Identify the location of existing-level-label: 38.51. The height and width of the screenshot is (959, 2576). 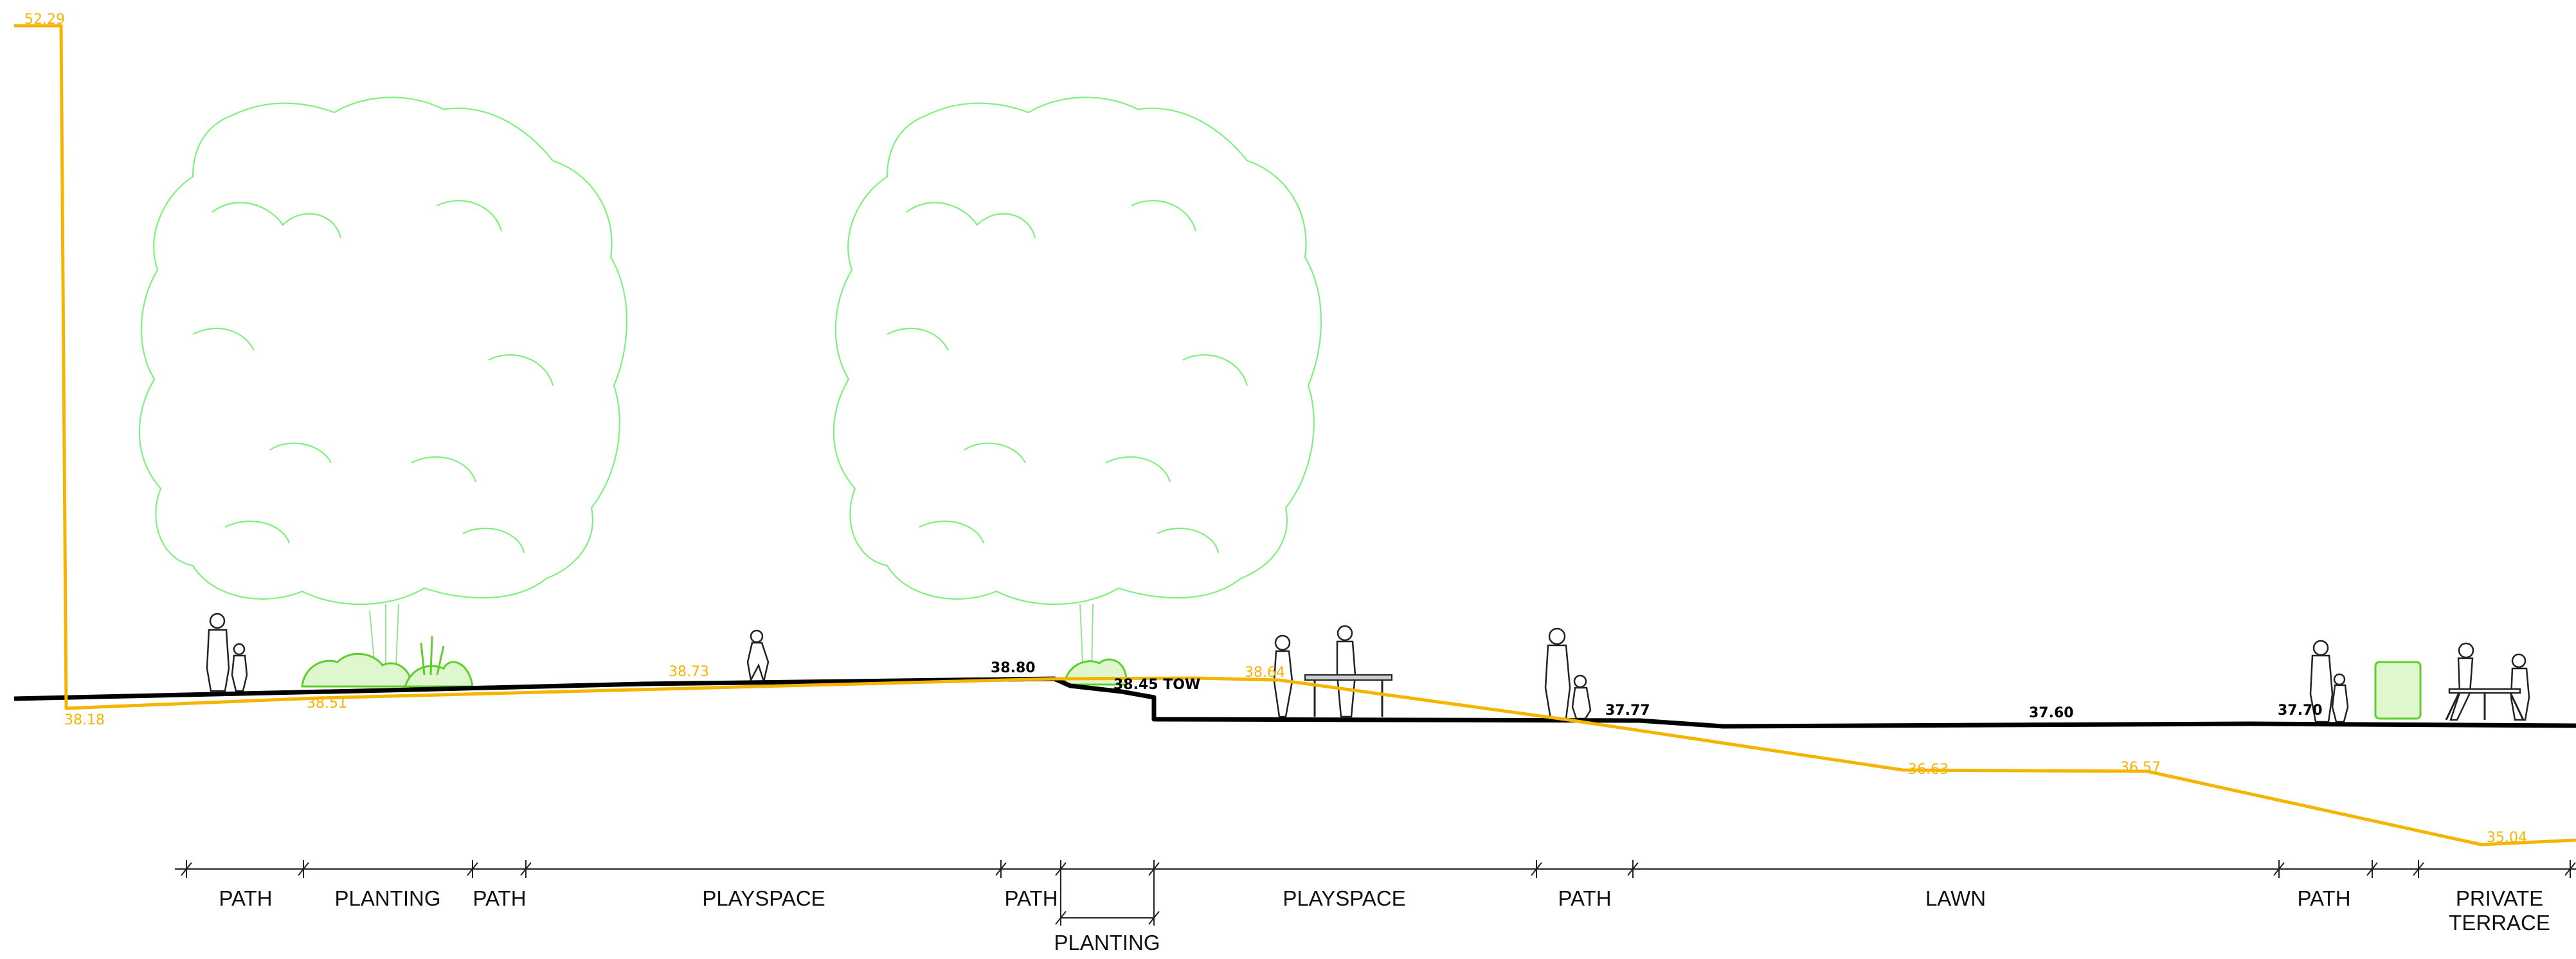
(327, 703).